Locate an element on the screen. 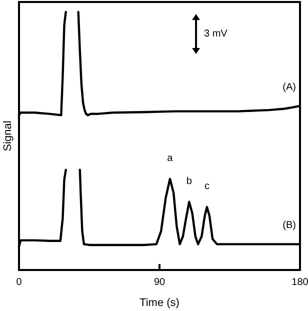 The height and width of the screenshot is (311, 308). x-axis-title: Time (s) is located at coordinates (160, 303).